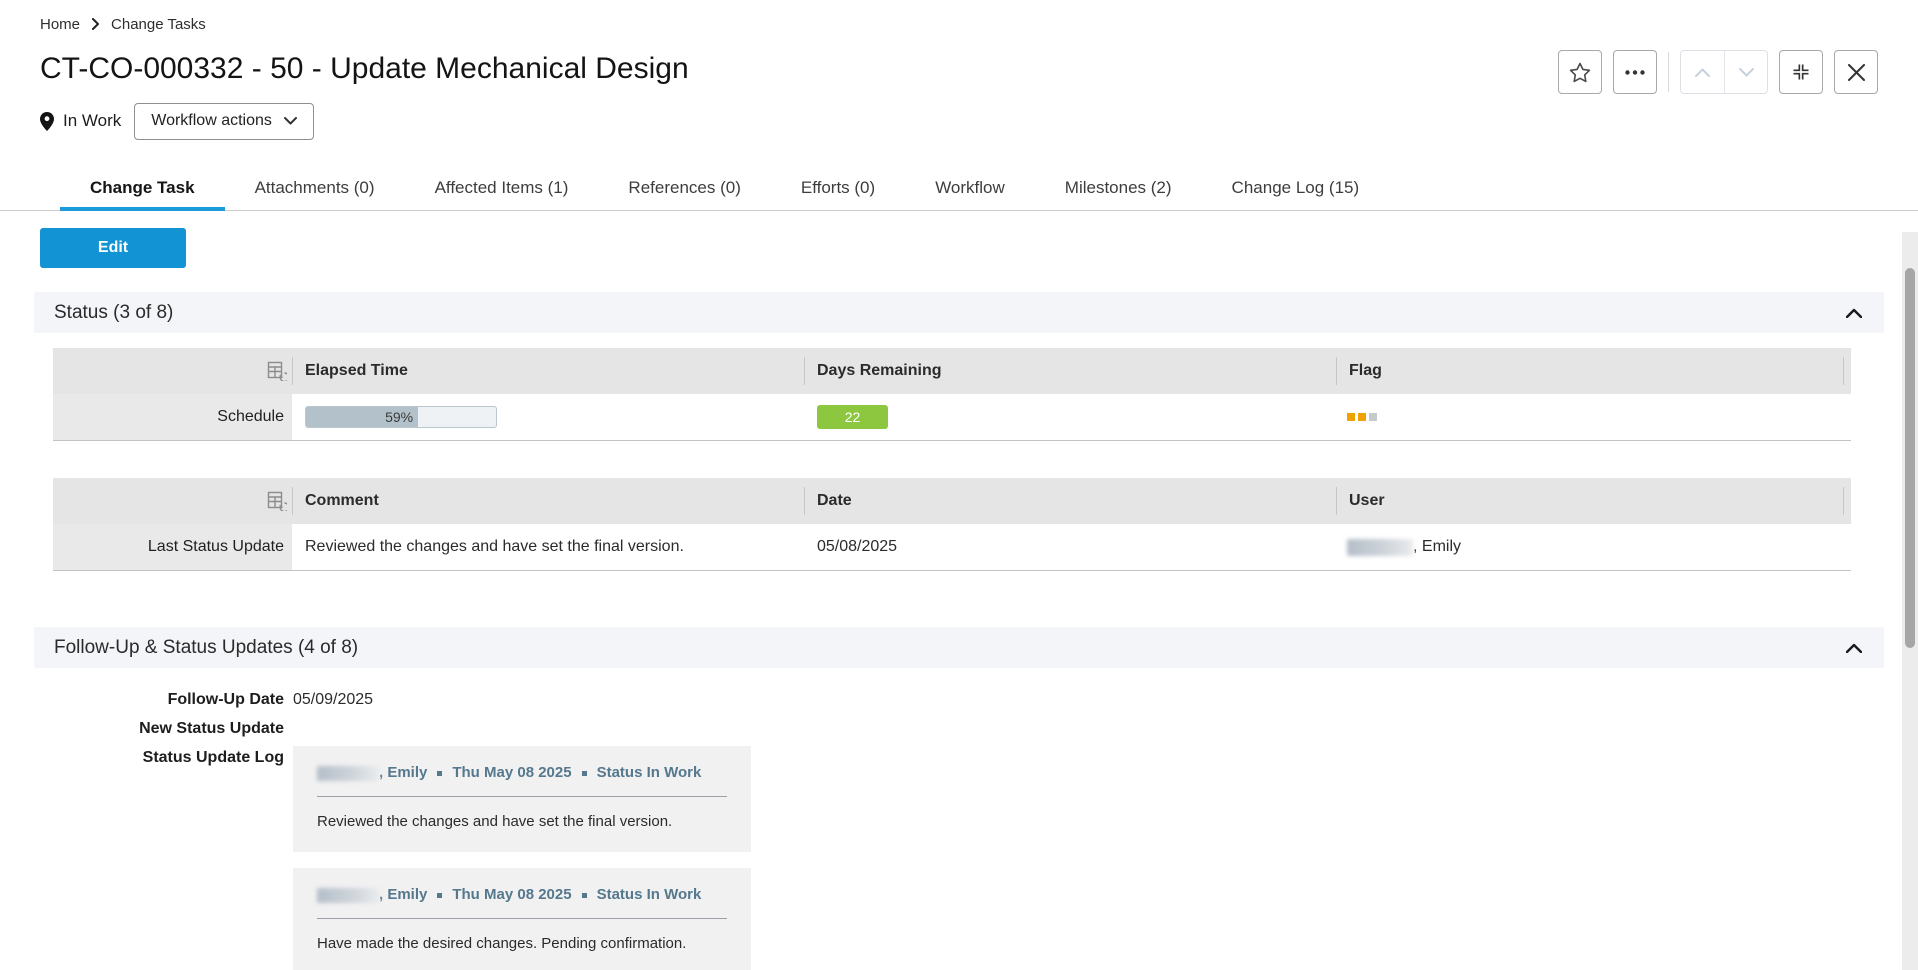  I want to click on followup-date-label: Follow-Up Date, so click(225, 699).